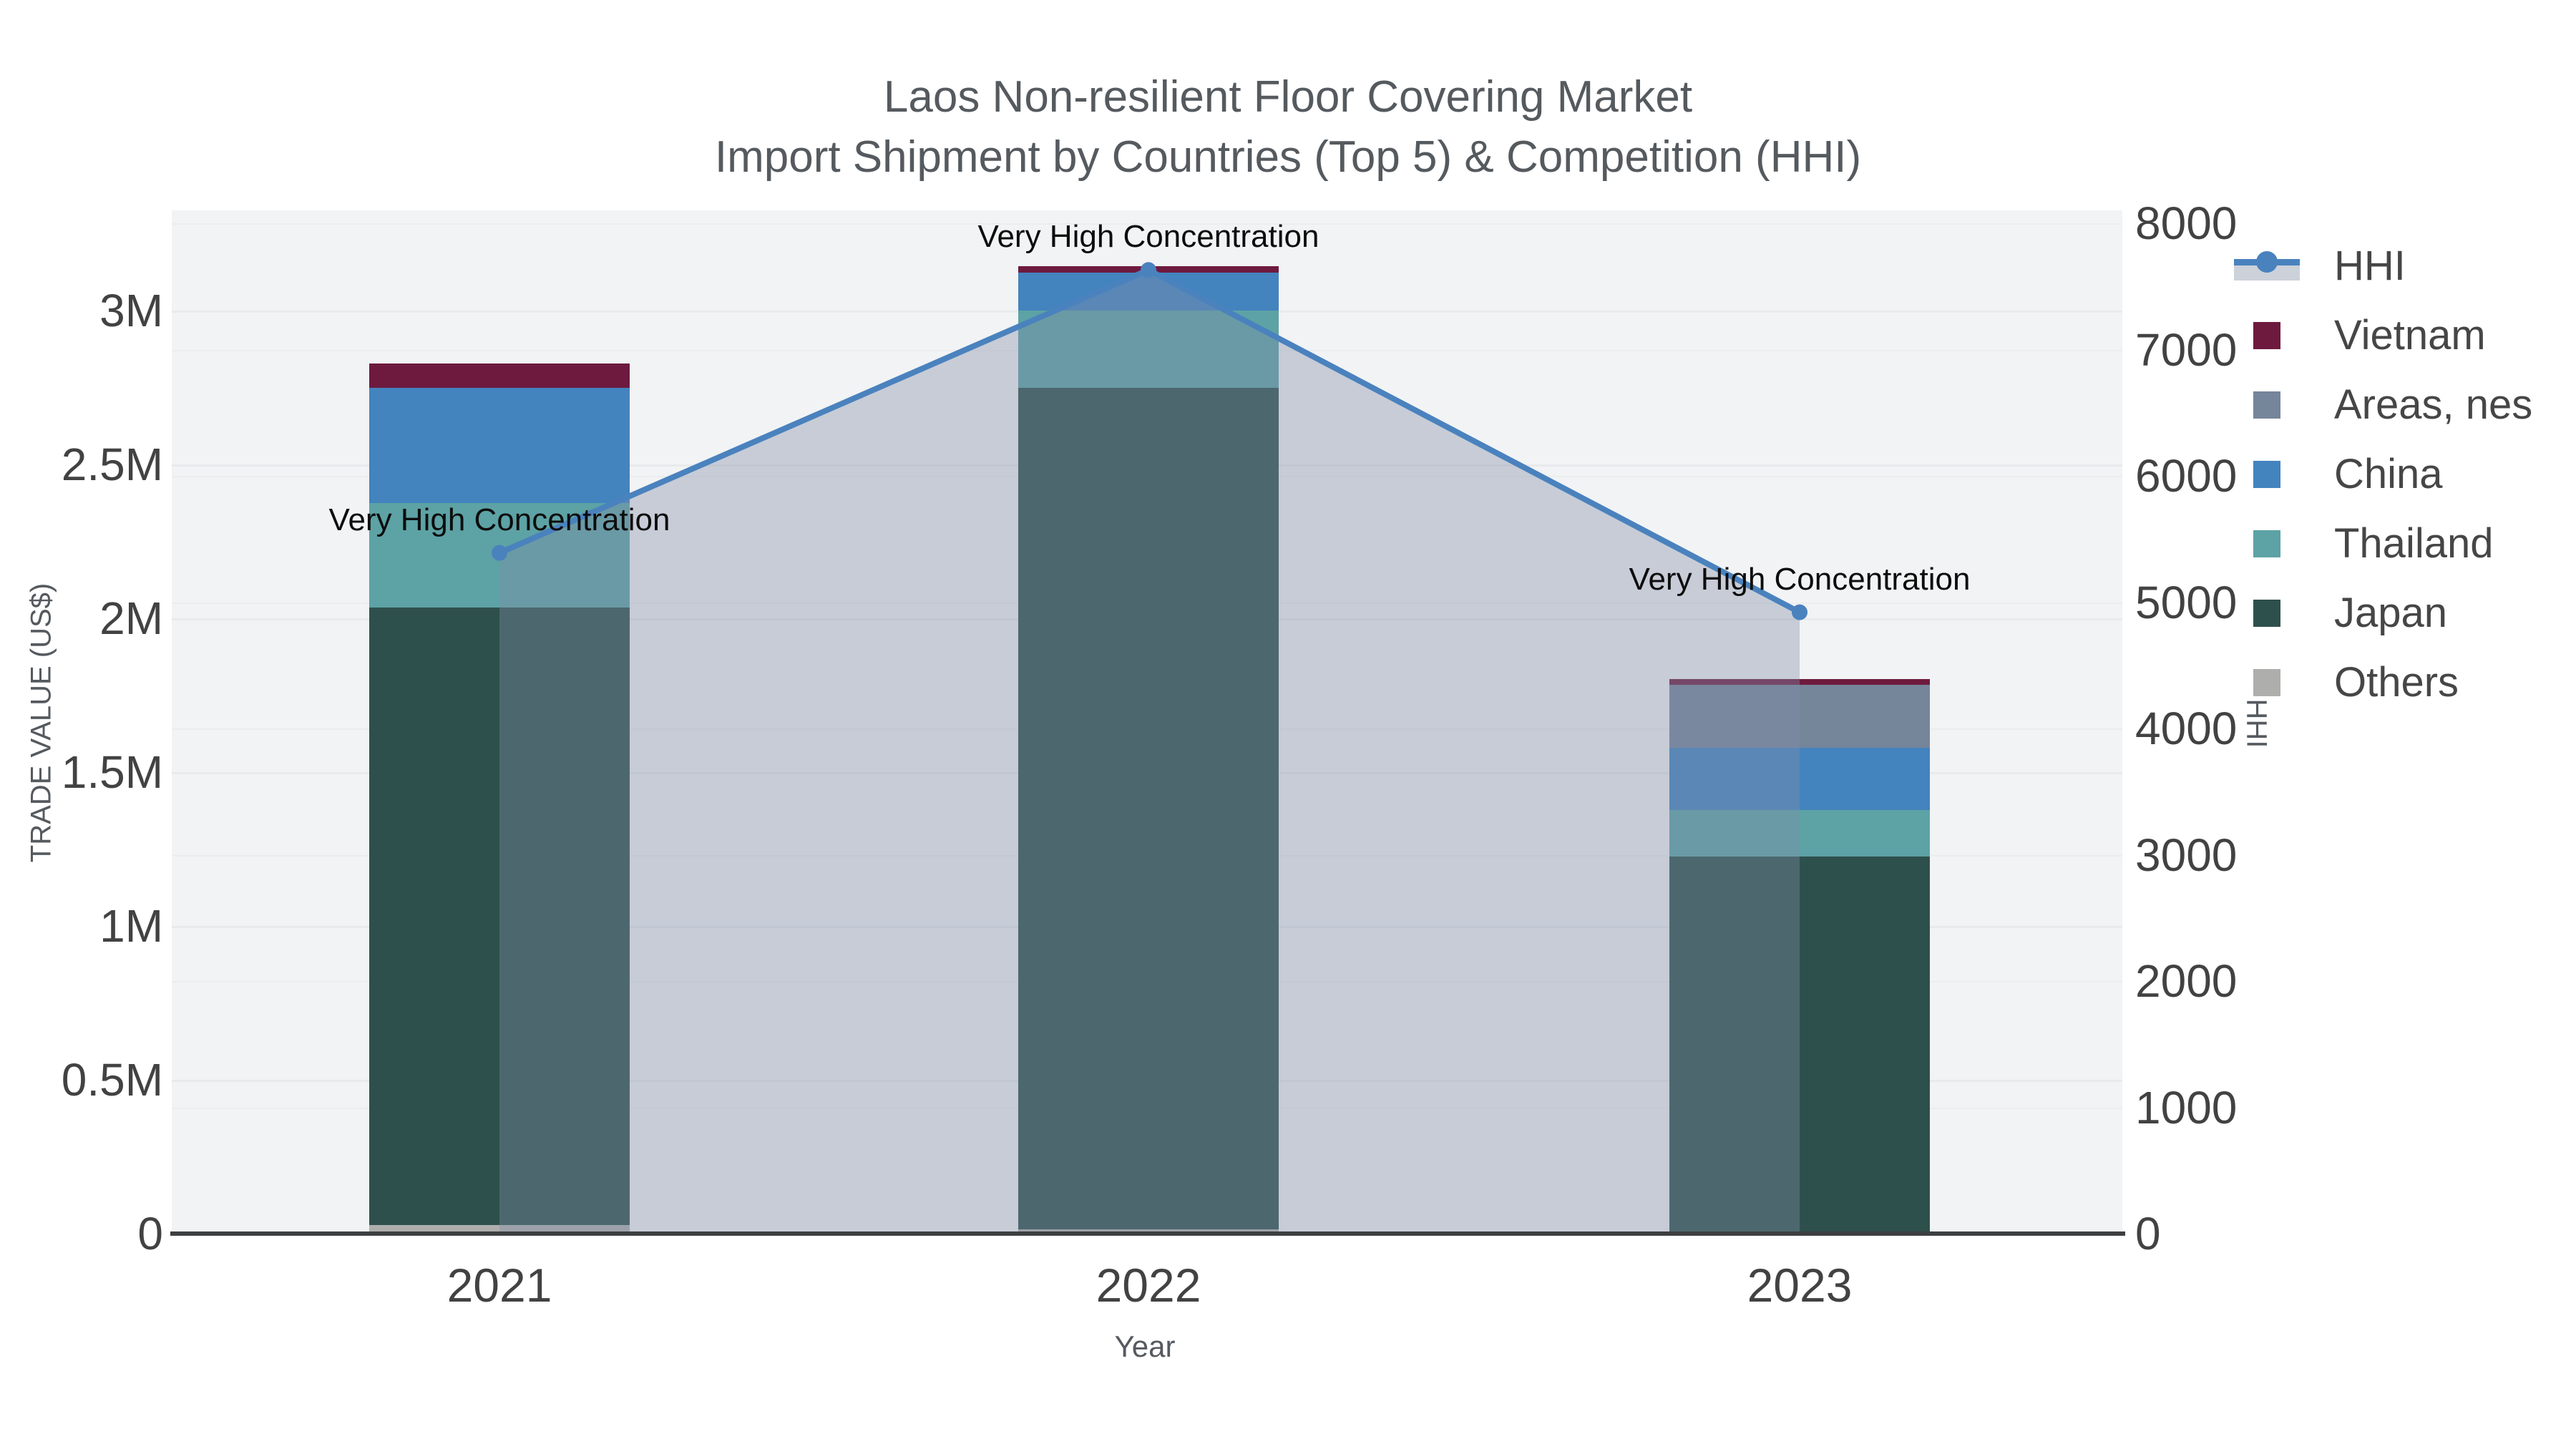  What do you see at coordinates (499, 916) in the screenshot?
I see `bar-segment-japan-2021` at bounding box center [499, 916].